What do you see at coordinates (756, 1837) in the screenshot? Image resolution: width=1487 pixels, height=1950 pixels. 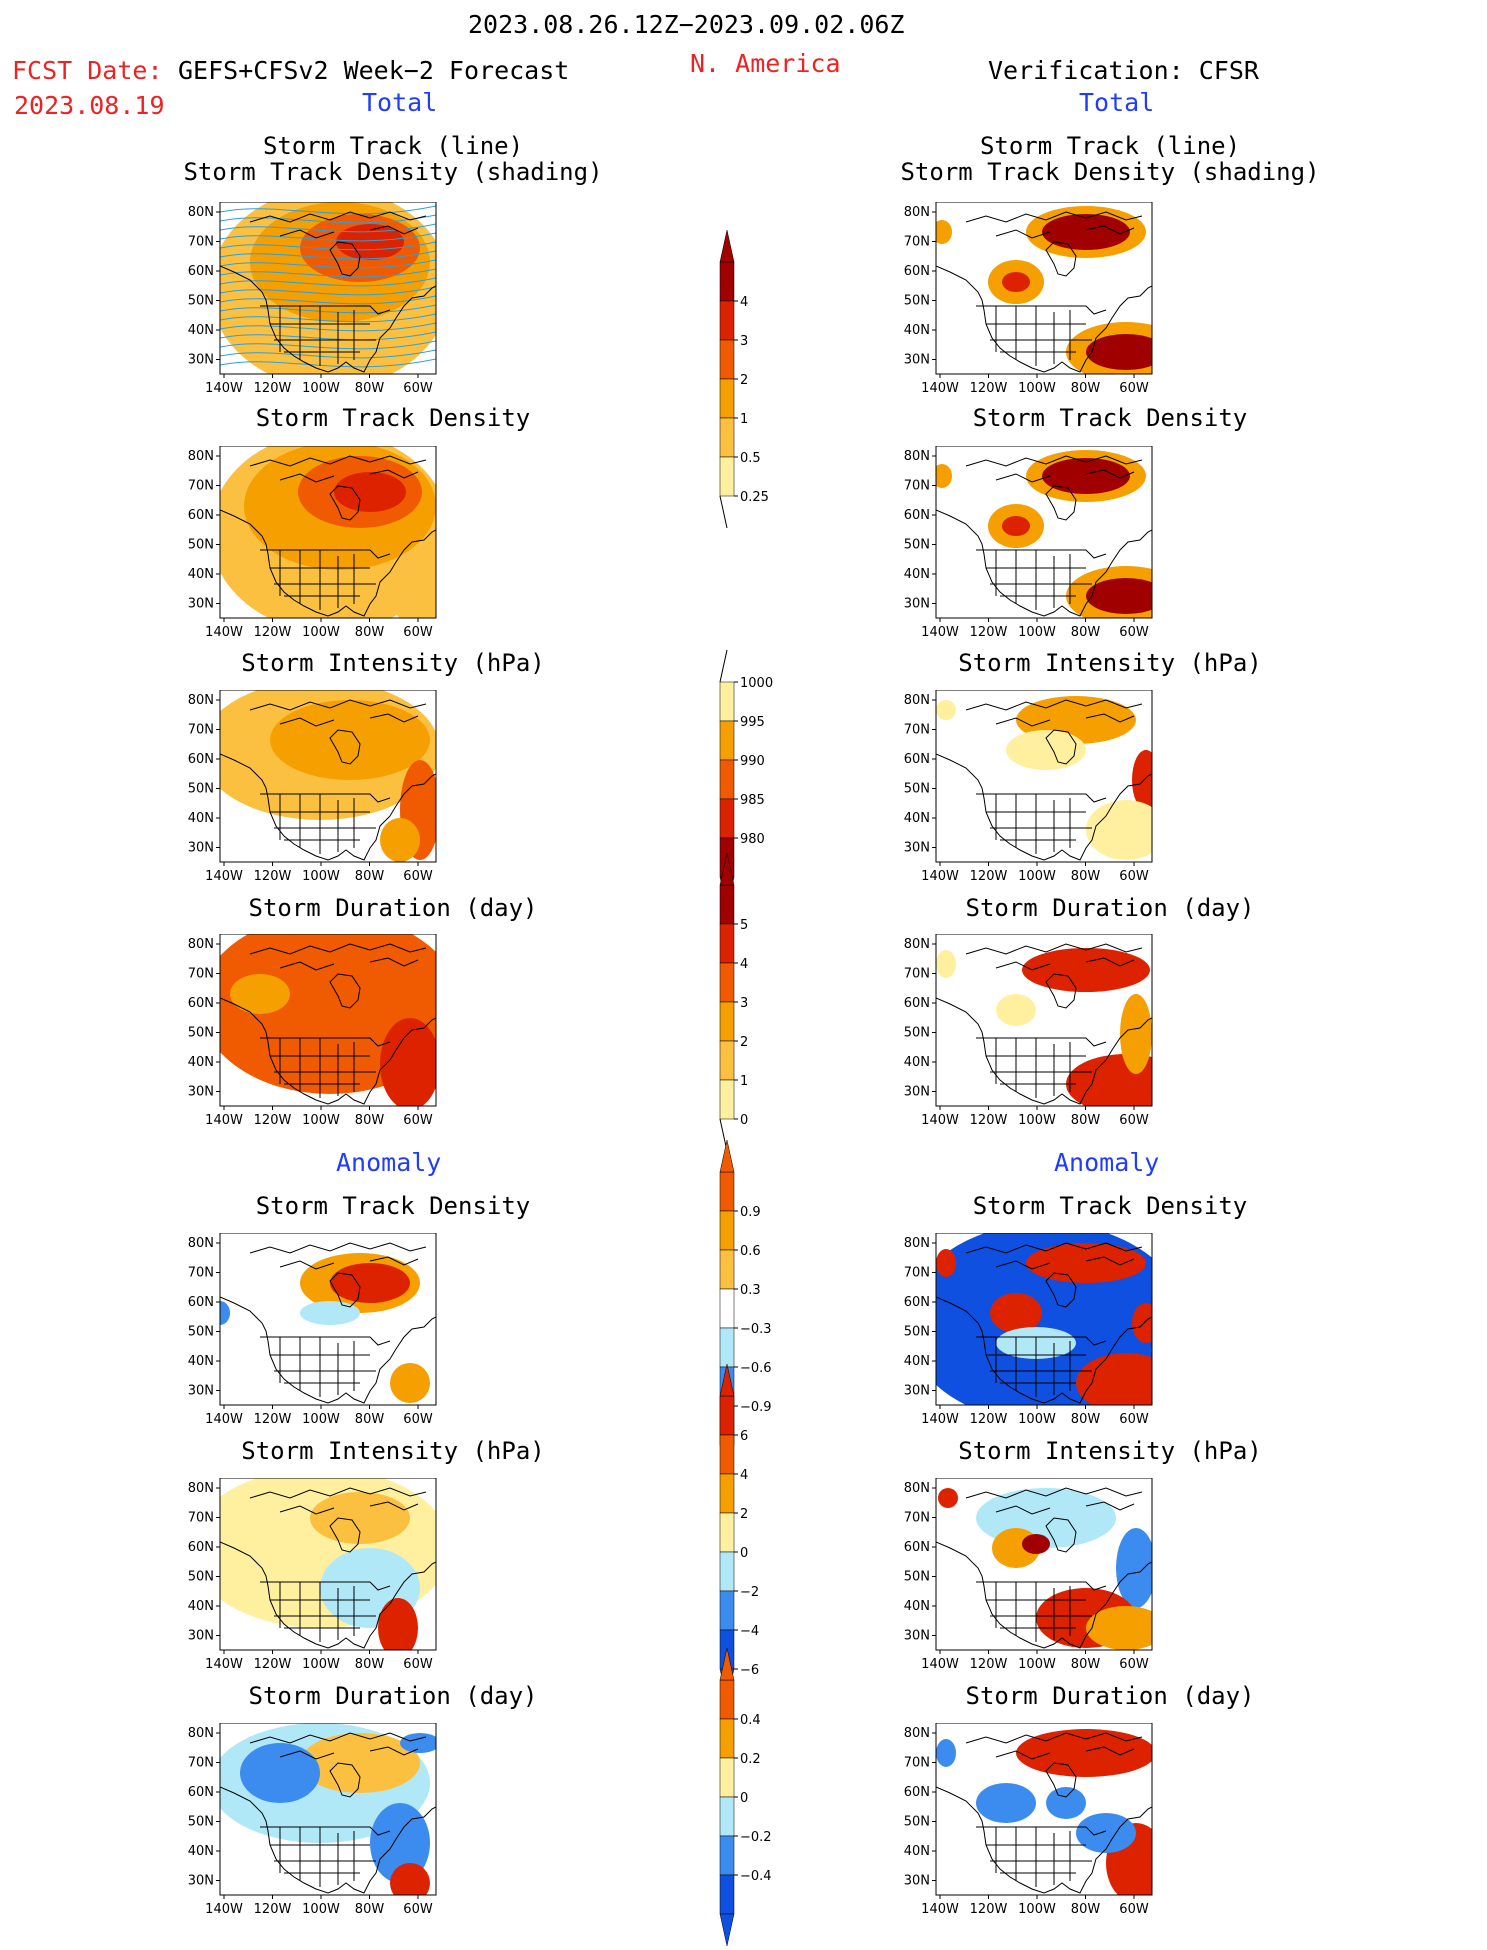 I see `colorbar-label: −0.2` at bounding box center [756, 1837].